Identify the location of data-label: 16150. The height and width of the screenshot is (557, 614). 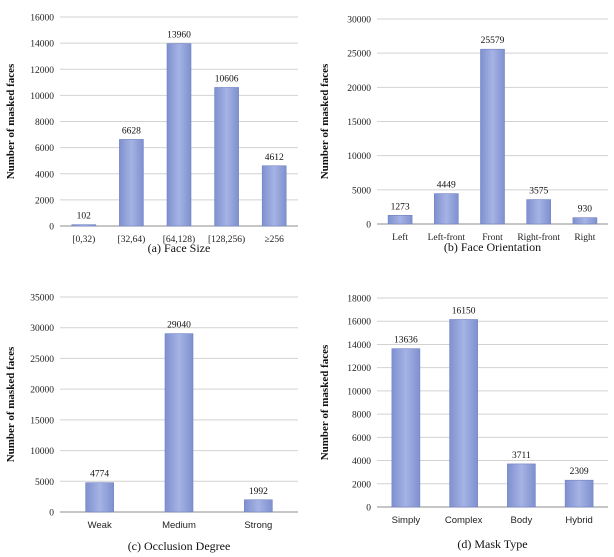
(464, 311).